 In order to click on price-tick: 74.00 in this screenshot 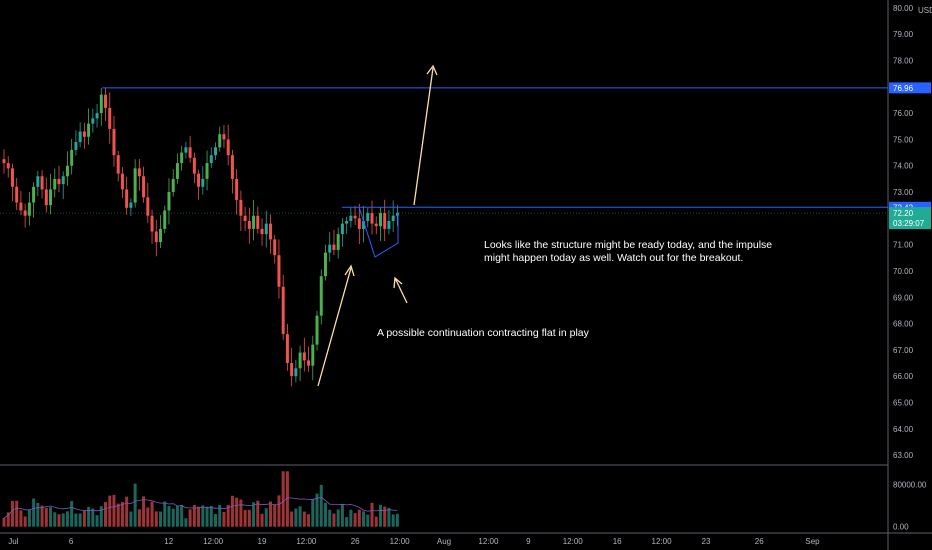, I will do `click(903, 166)`.